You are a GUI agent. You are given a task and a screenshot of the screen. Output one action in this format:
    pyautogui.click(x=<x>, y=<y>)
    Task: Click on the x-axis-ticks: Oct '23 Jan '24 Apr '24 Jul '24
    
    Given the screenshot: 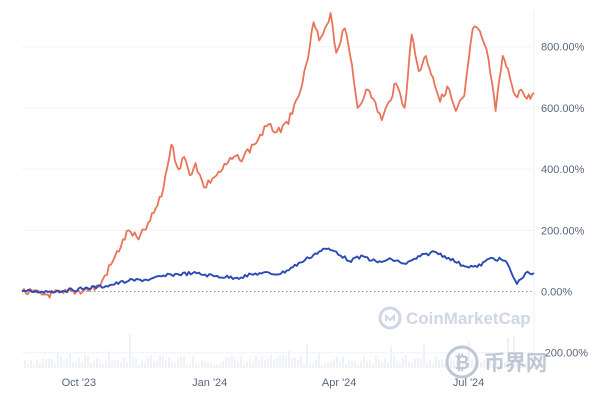 What is the action you would take?
    pyautogui.click(x=273, y=383)
    